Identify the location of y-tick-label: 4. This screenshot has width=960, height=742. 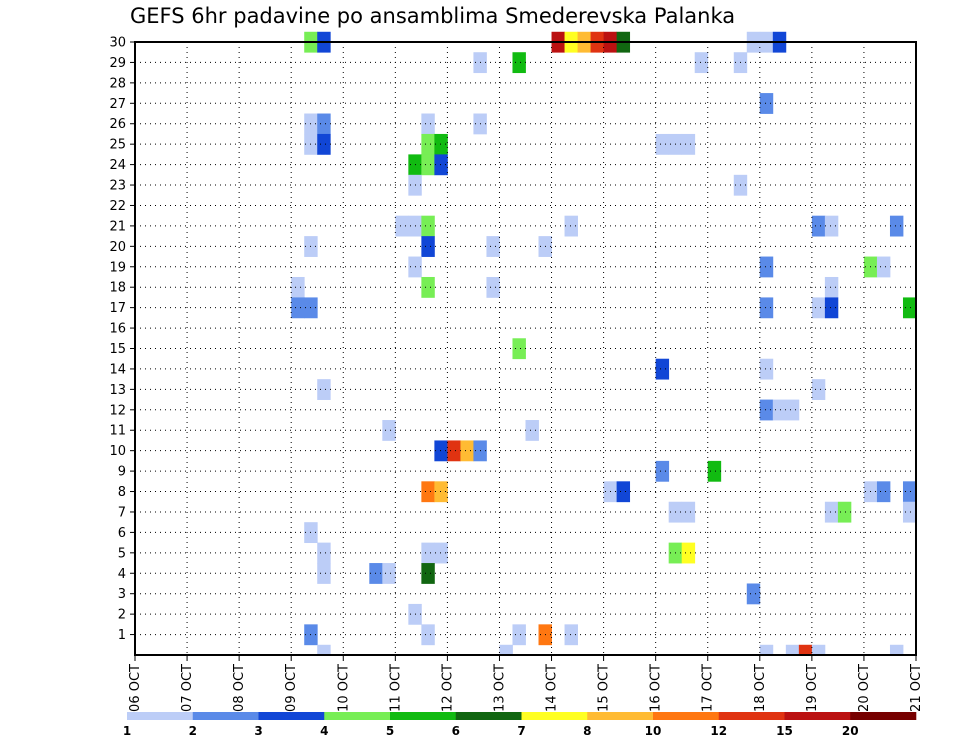
(122, 574).